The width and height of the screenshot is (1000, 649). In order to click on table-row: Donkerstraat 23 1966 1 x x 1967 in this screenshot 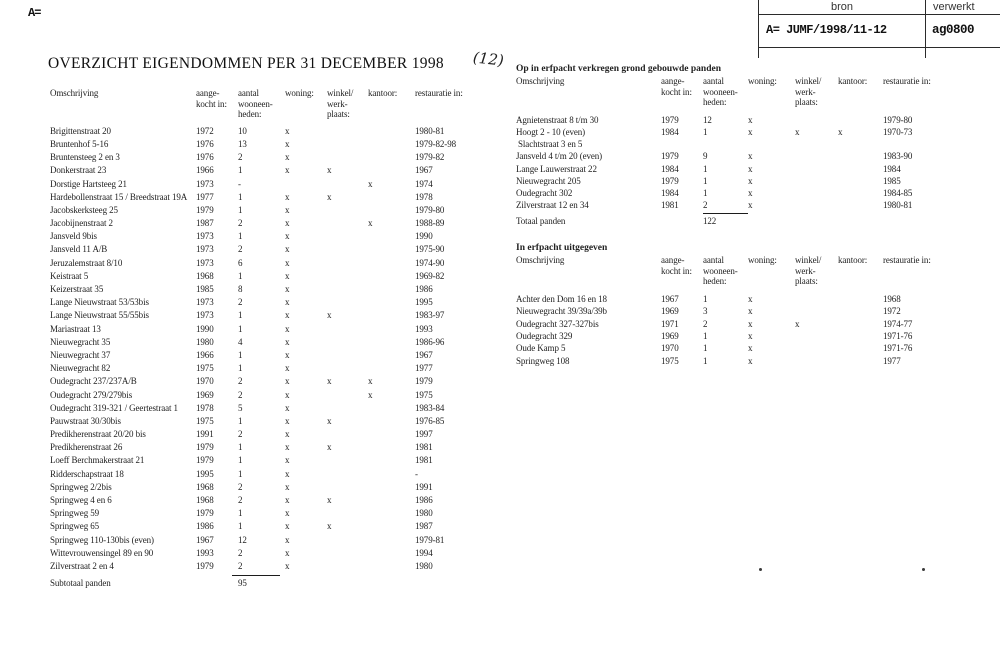, I will do `click(281, 170)`.